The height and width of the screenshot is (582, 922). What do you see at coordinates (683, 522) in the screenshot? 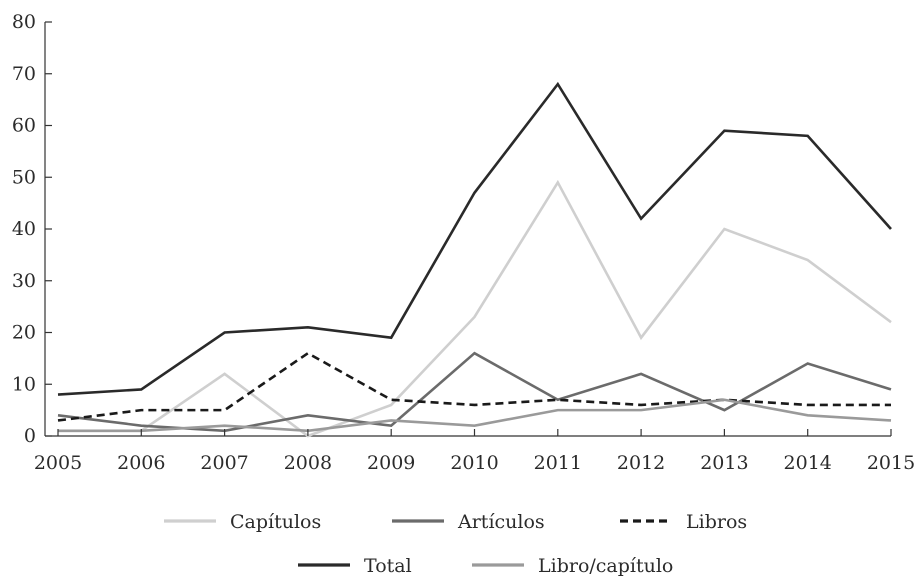
I see `legend-item: Libros` at bounding box center [683, 522].